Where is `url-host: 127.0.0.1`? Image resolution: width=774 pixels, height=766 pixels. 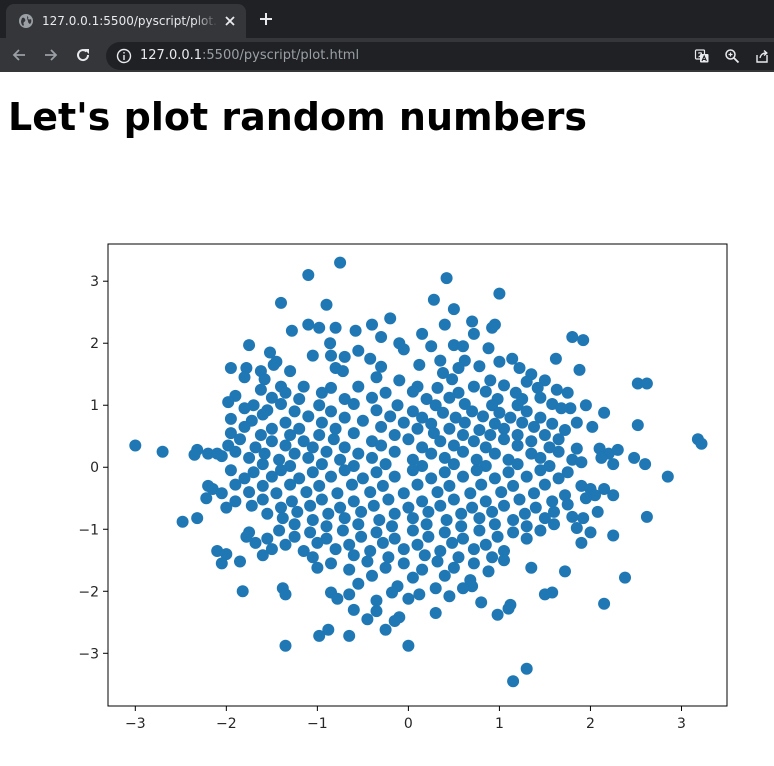
url-host: 127.0.0.1 is located at coordinates (171, 55).